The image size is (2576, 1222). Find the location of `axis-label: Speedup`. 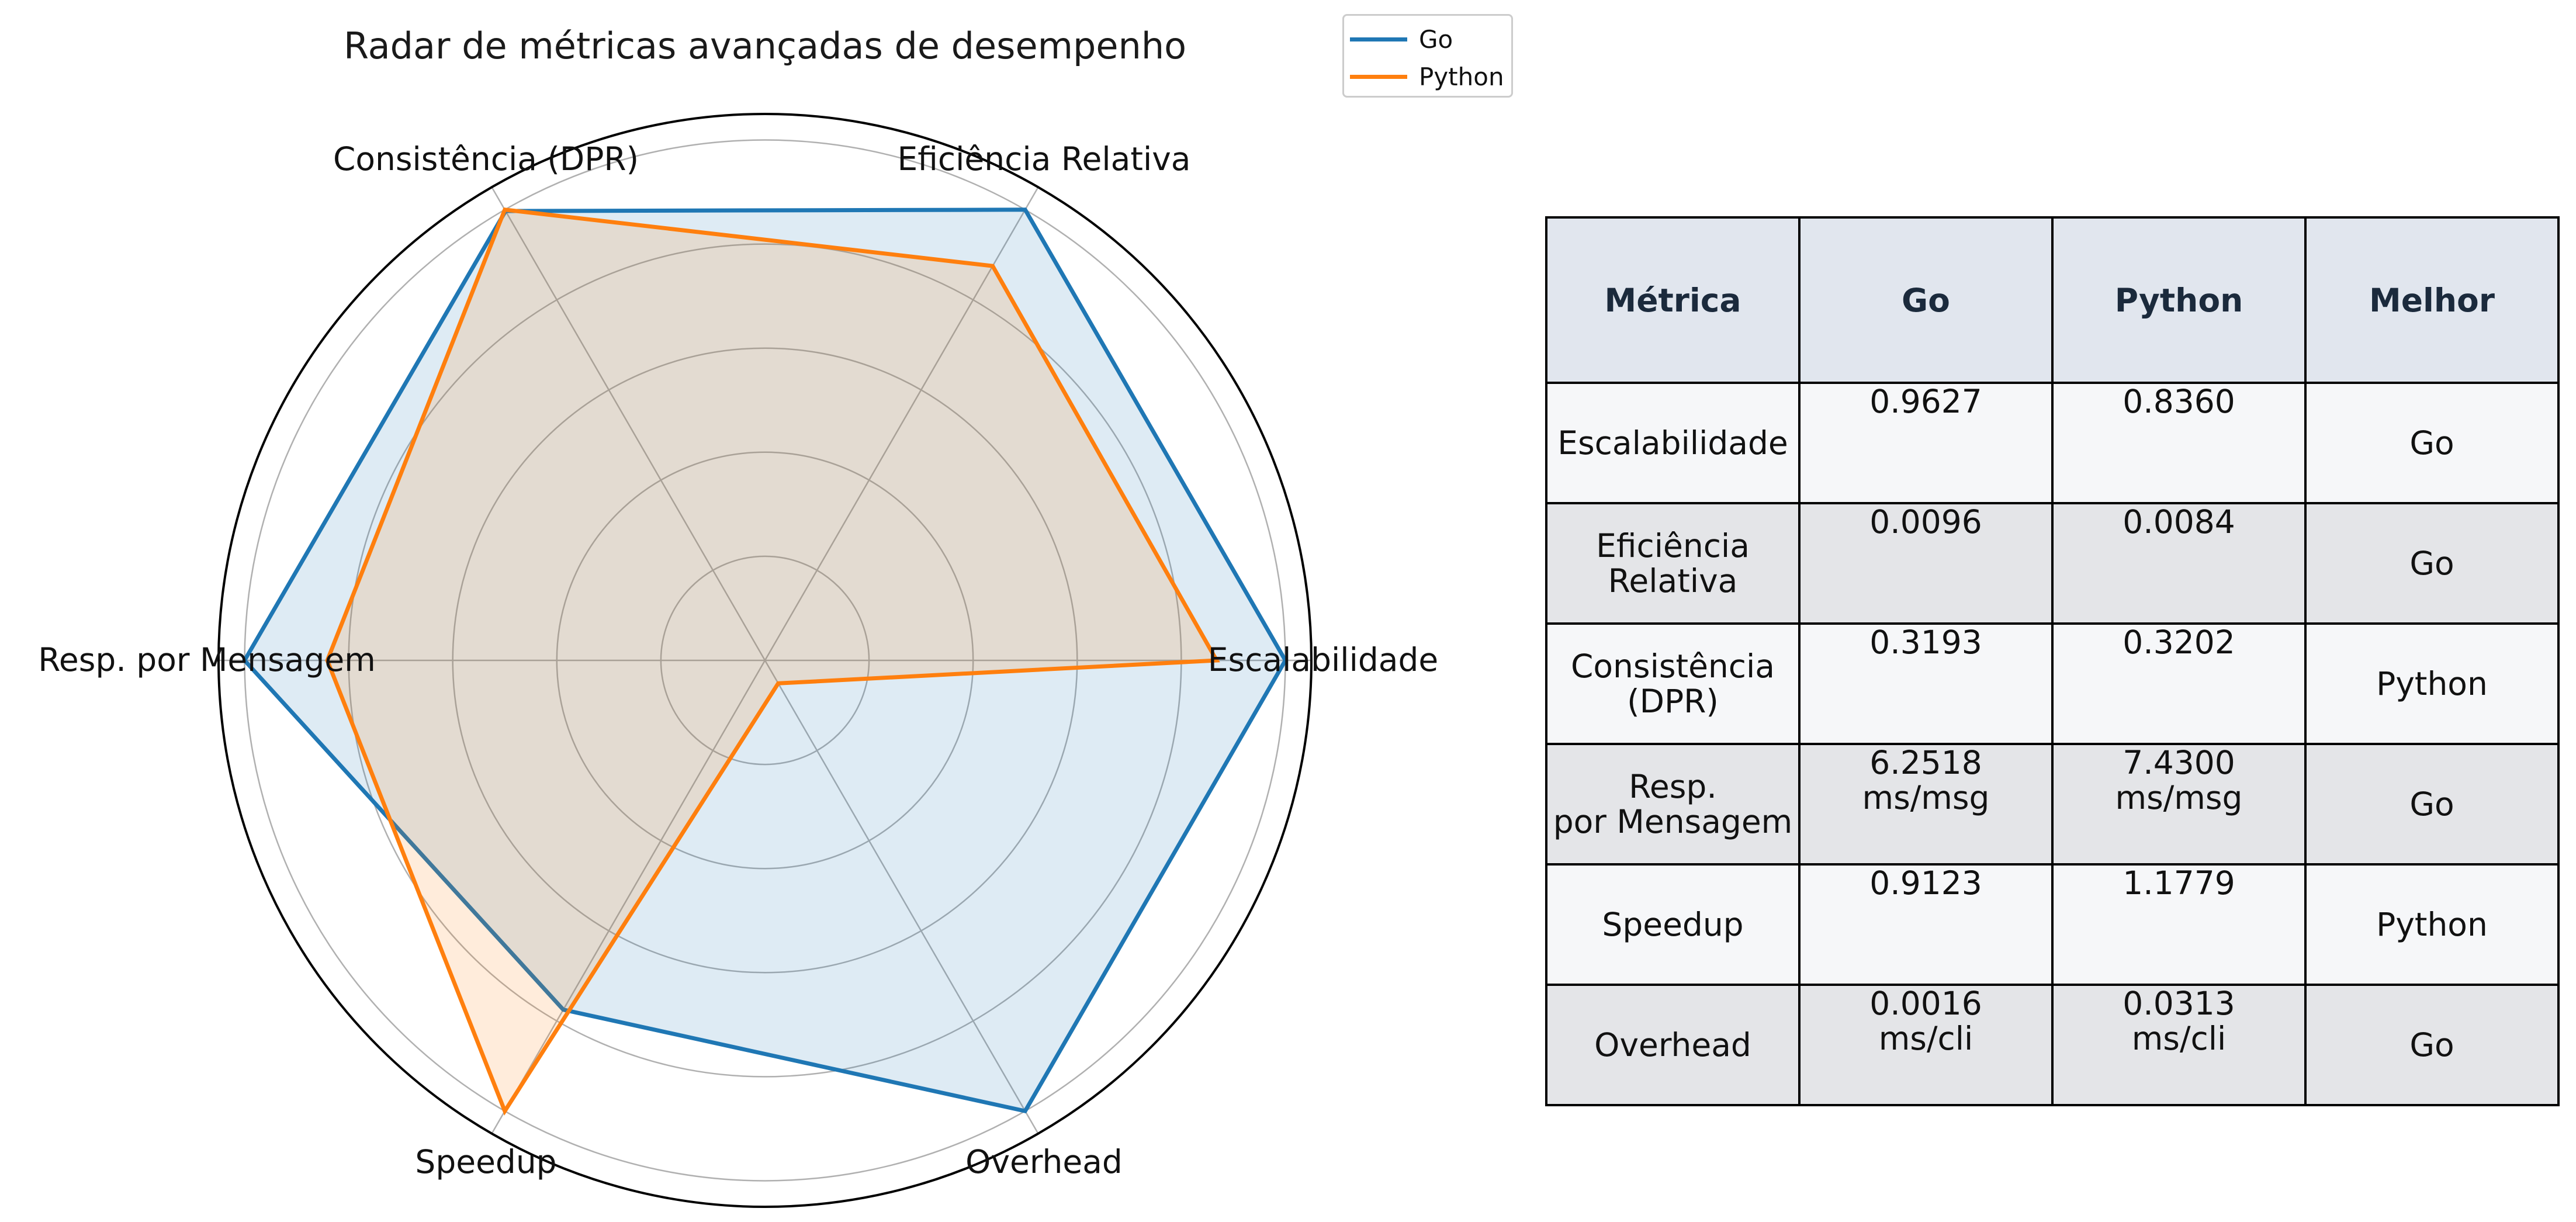

axis-label: Speedup is located at coordinates (485, 1162).